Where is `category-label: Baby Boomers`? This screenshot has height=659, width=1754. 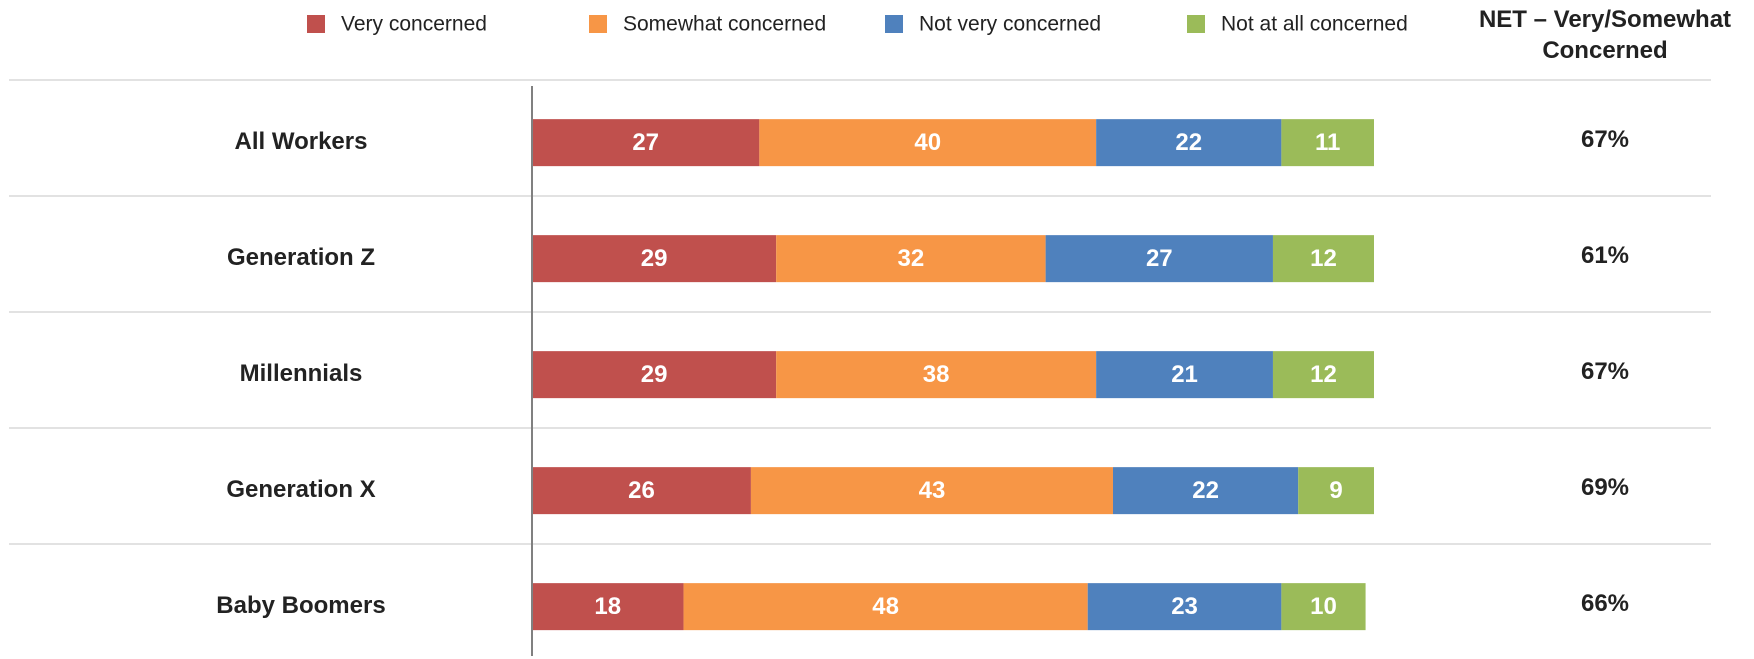
category-label: Baby Boomers is located at coordinates (300, 605).